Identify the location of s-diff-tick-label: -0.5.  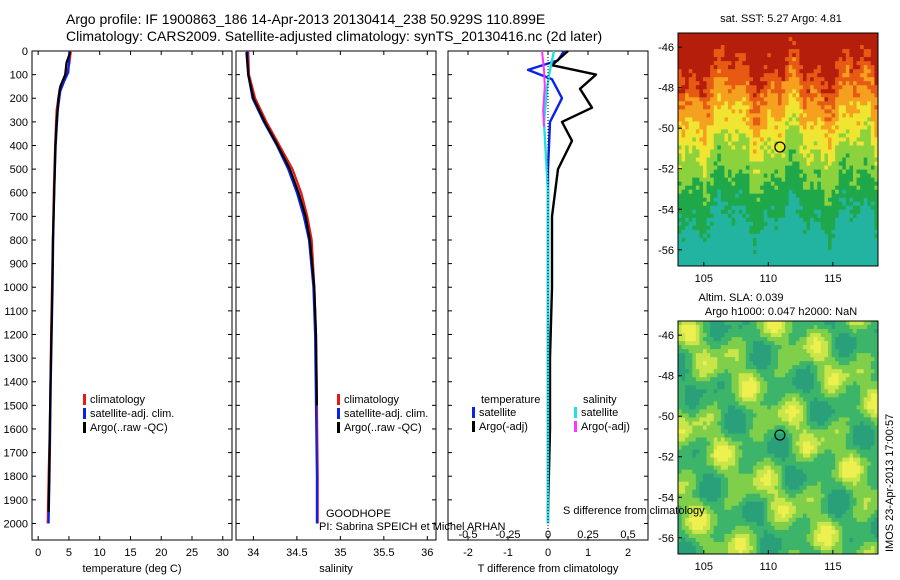
(468, 535).